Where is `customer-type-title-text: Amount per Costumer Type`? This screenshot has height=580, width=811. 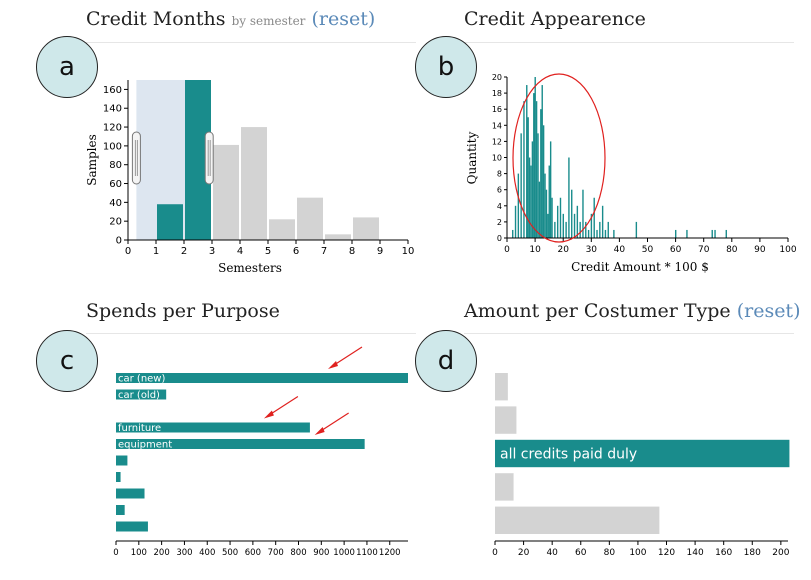 customer-type-title-text: Amount per Costumer Type is located at coordinates (597, 311).